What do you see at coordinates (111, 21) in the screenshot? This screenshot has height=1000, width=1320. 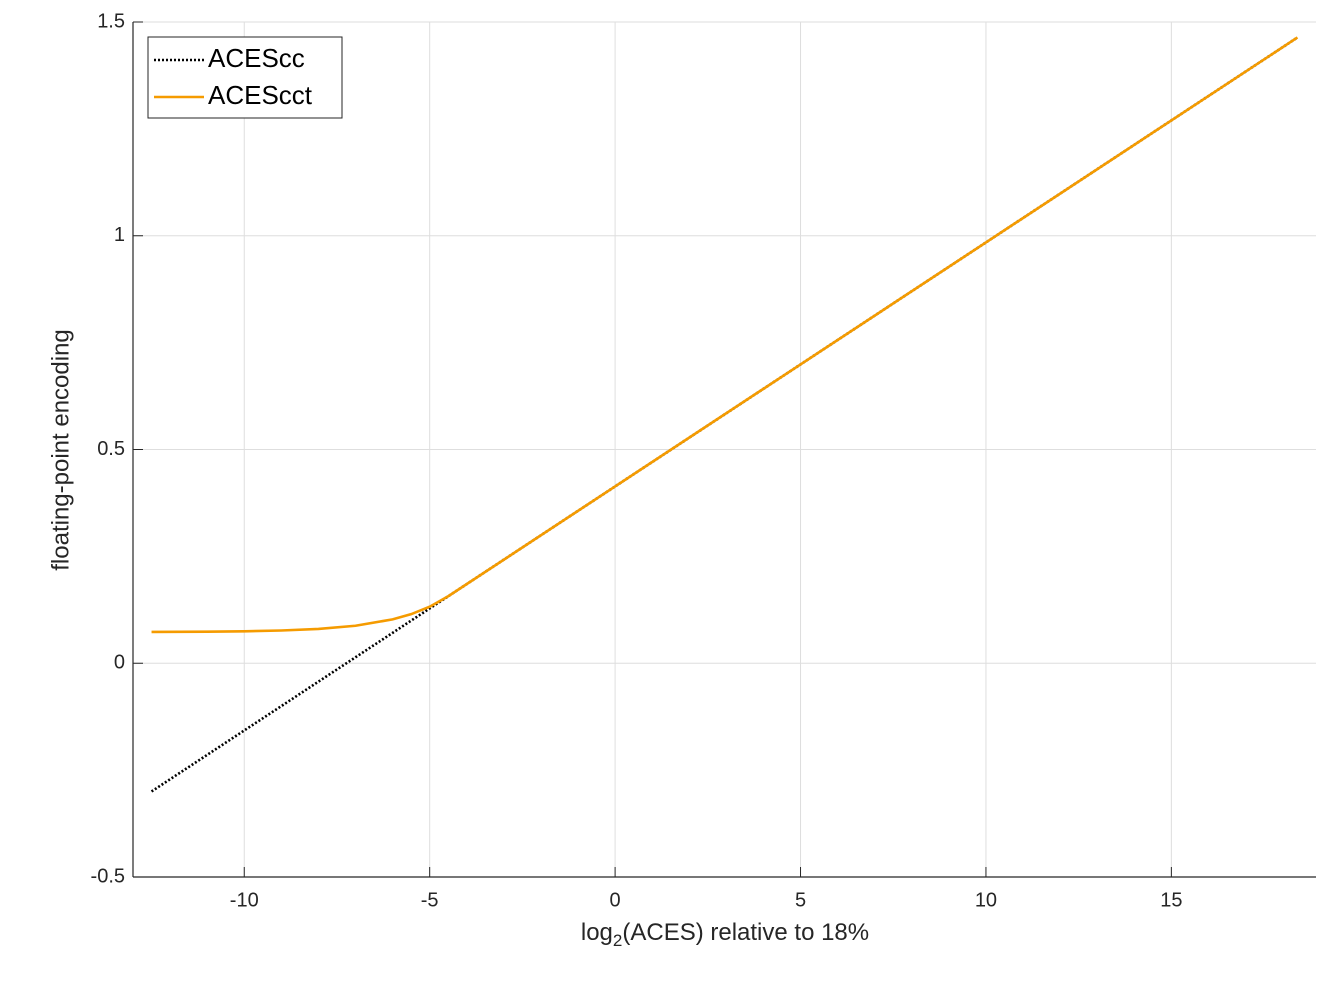 I see `y-tick-label: 1.5` at bounding box center [111, 21].